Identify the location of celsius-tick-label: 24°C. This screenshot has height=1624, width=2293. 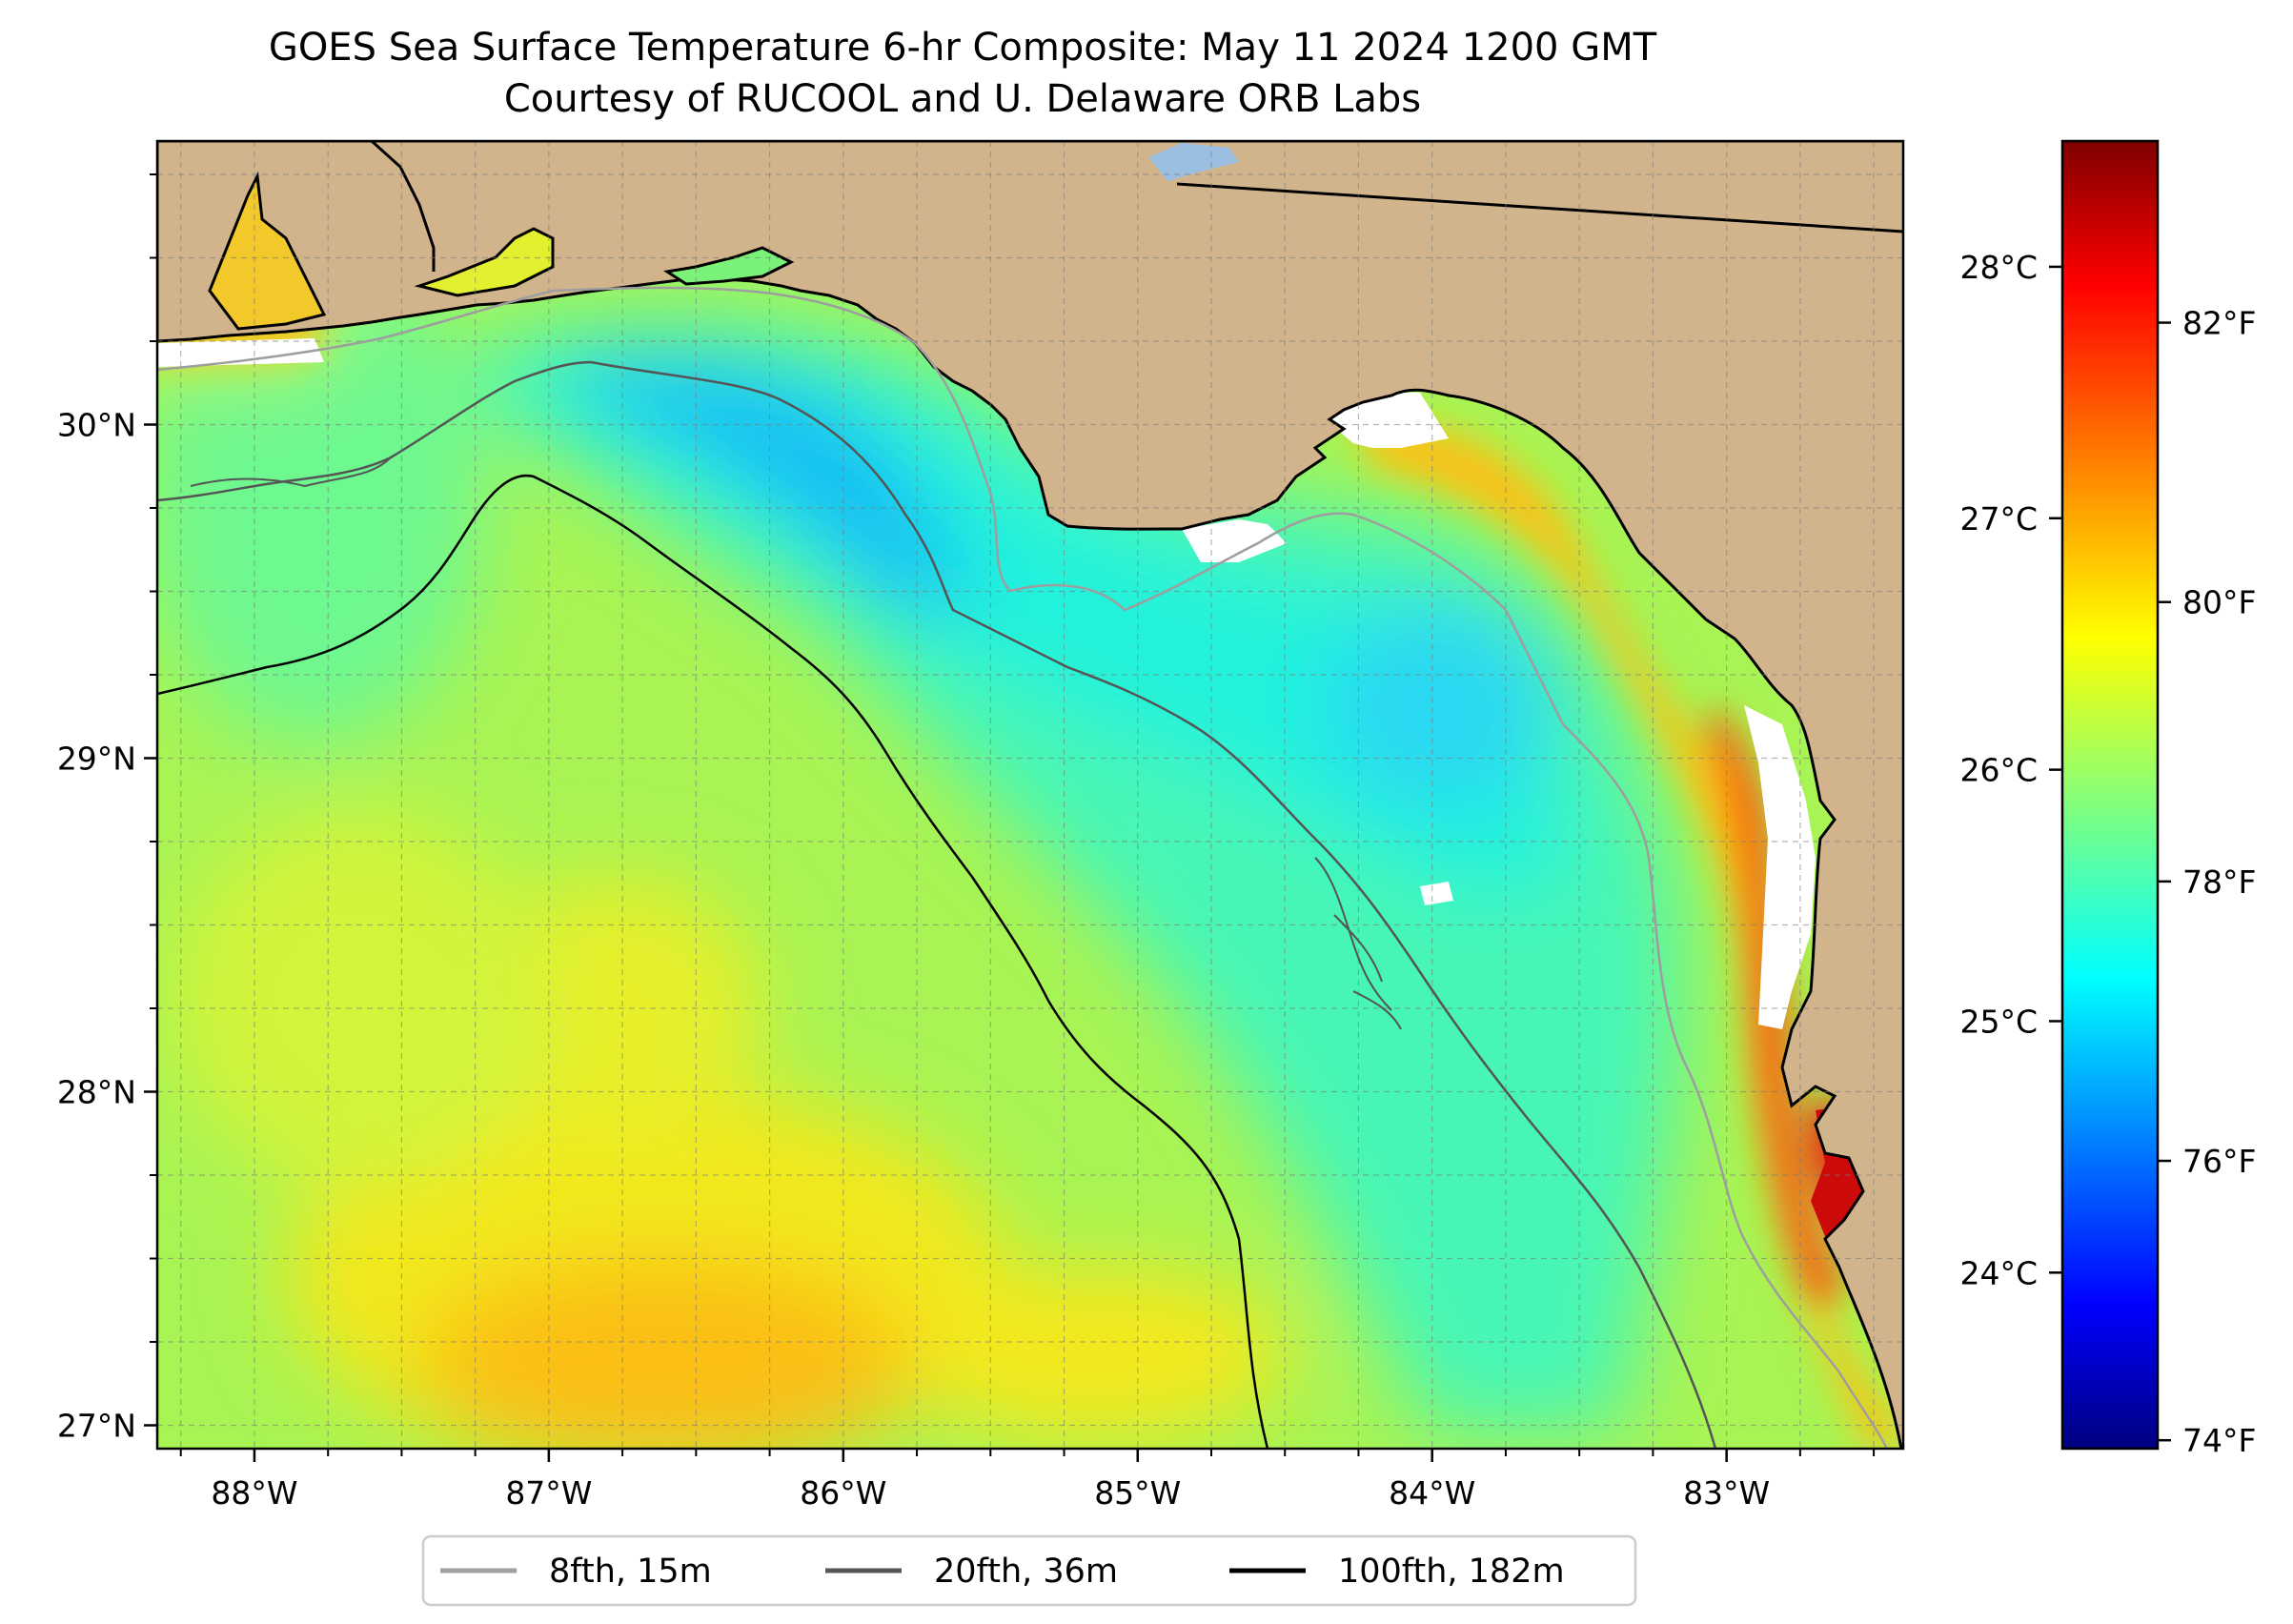
(1998, 1272).